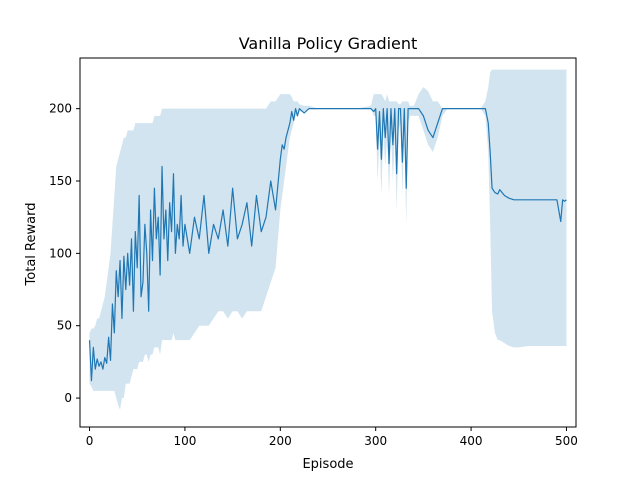  Describe the element at coordinates (60, 109) in the screenshot. I see `y-tick-label: 200` at that location.